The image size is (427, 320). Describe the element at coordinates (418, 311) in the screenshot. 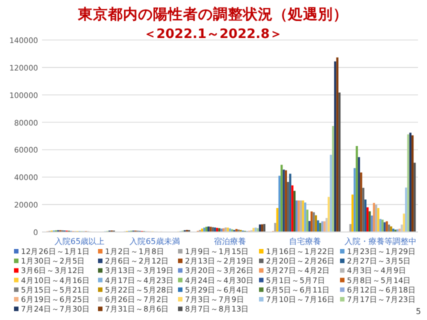

I see `text: 5` at that location.